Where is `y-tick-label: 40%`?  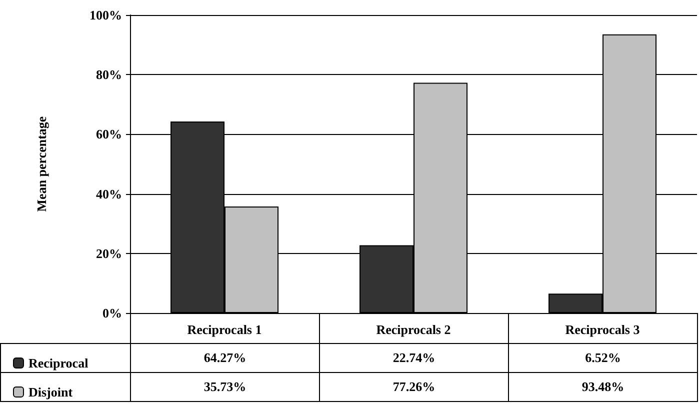 y-tick-label: 40% is located at coordinates (109, 194).